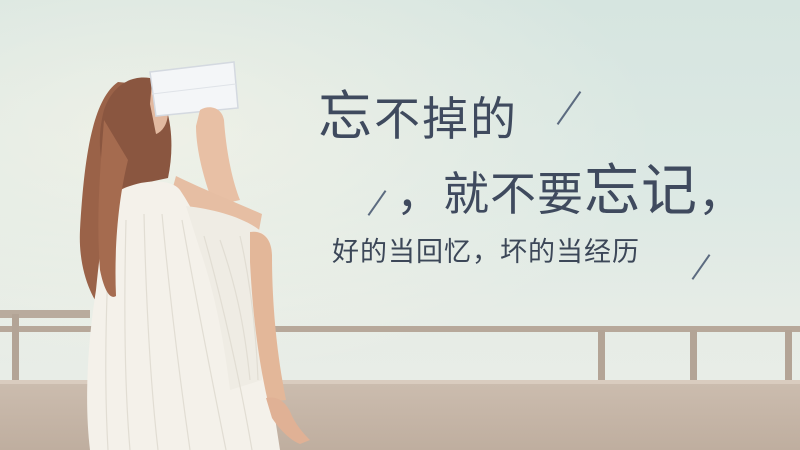 The width and height of the screenshot is (800, 450). Describe the element at coordinates (400, 329) in the screenshot. I see `railing-top-bar` at that location.